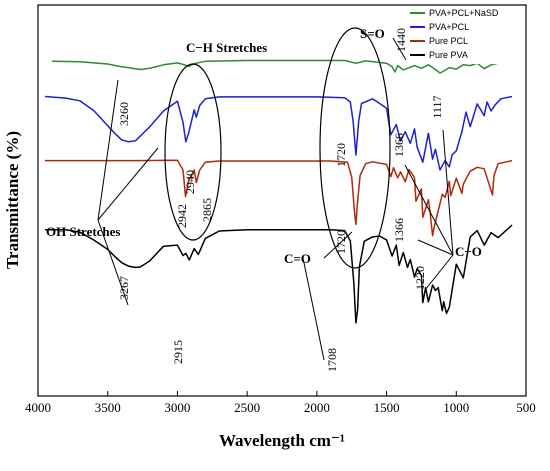 The image size is (550, 471). What do you see at coordinates (399, 230) in the screenshot?
I see `peak-label-1366-pcl: 1366` at bounding box center [399, 230].